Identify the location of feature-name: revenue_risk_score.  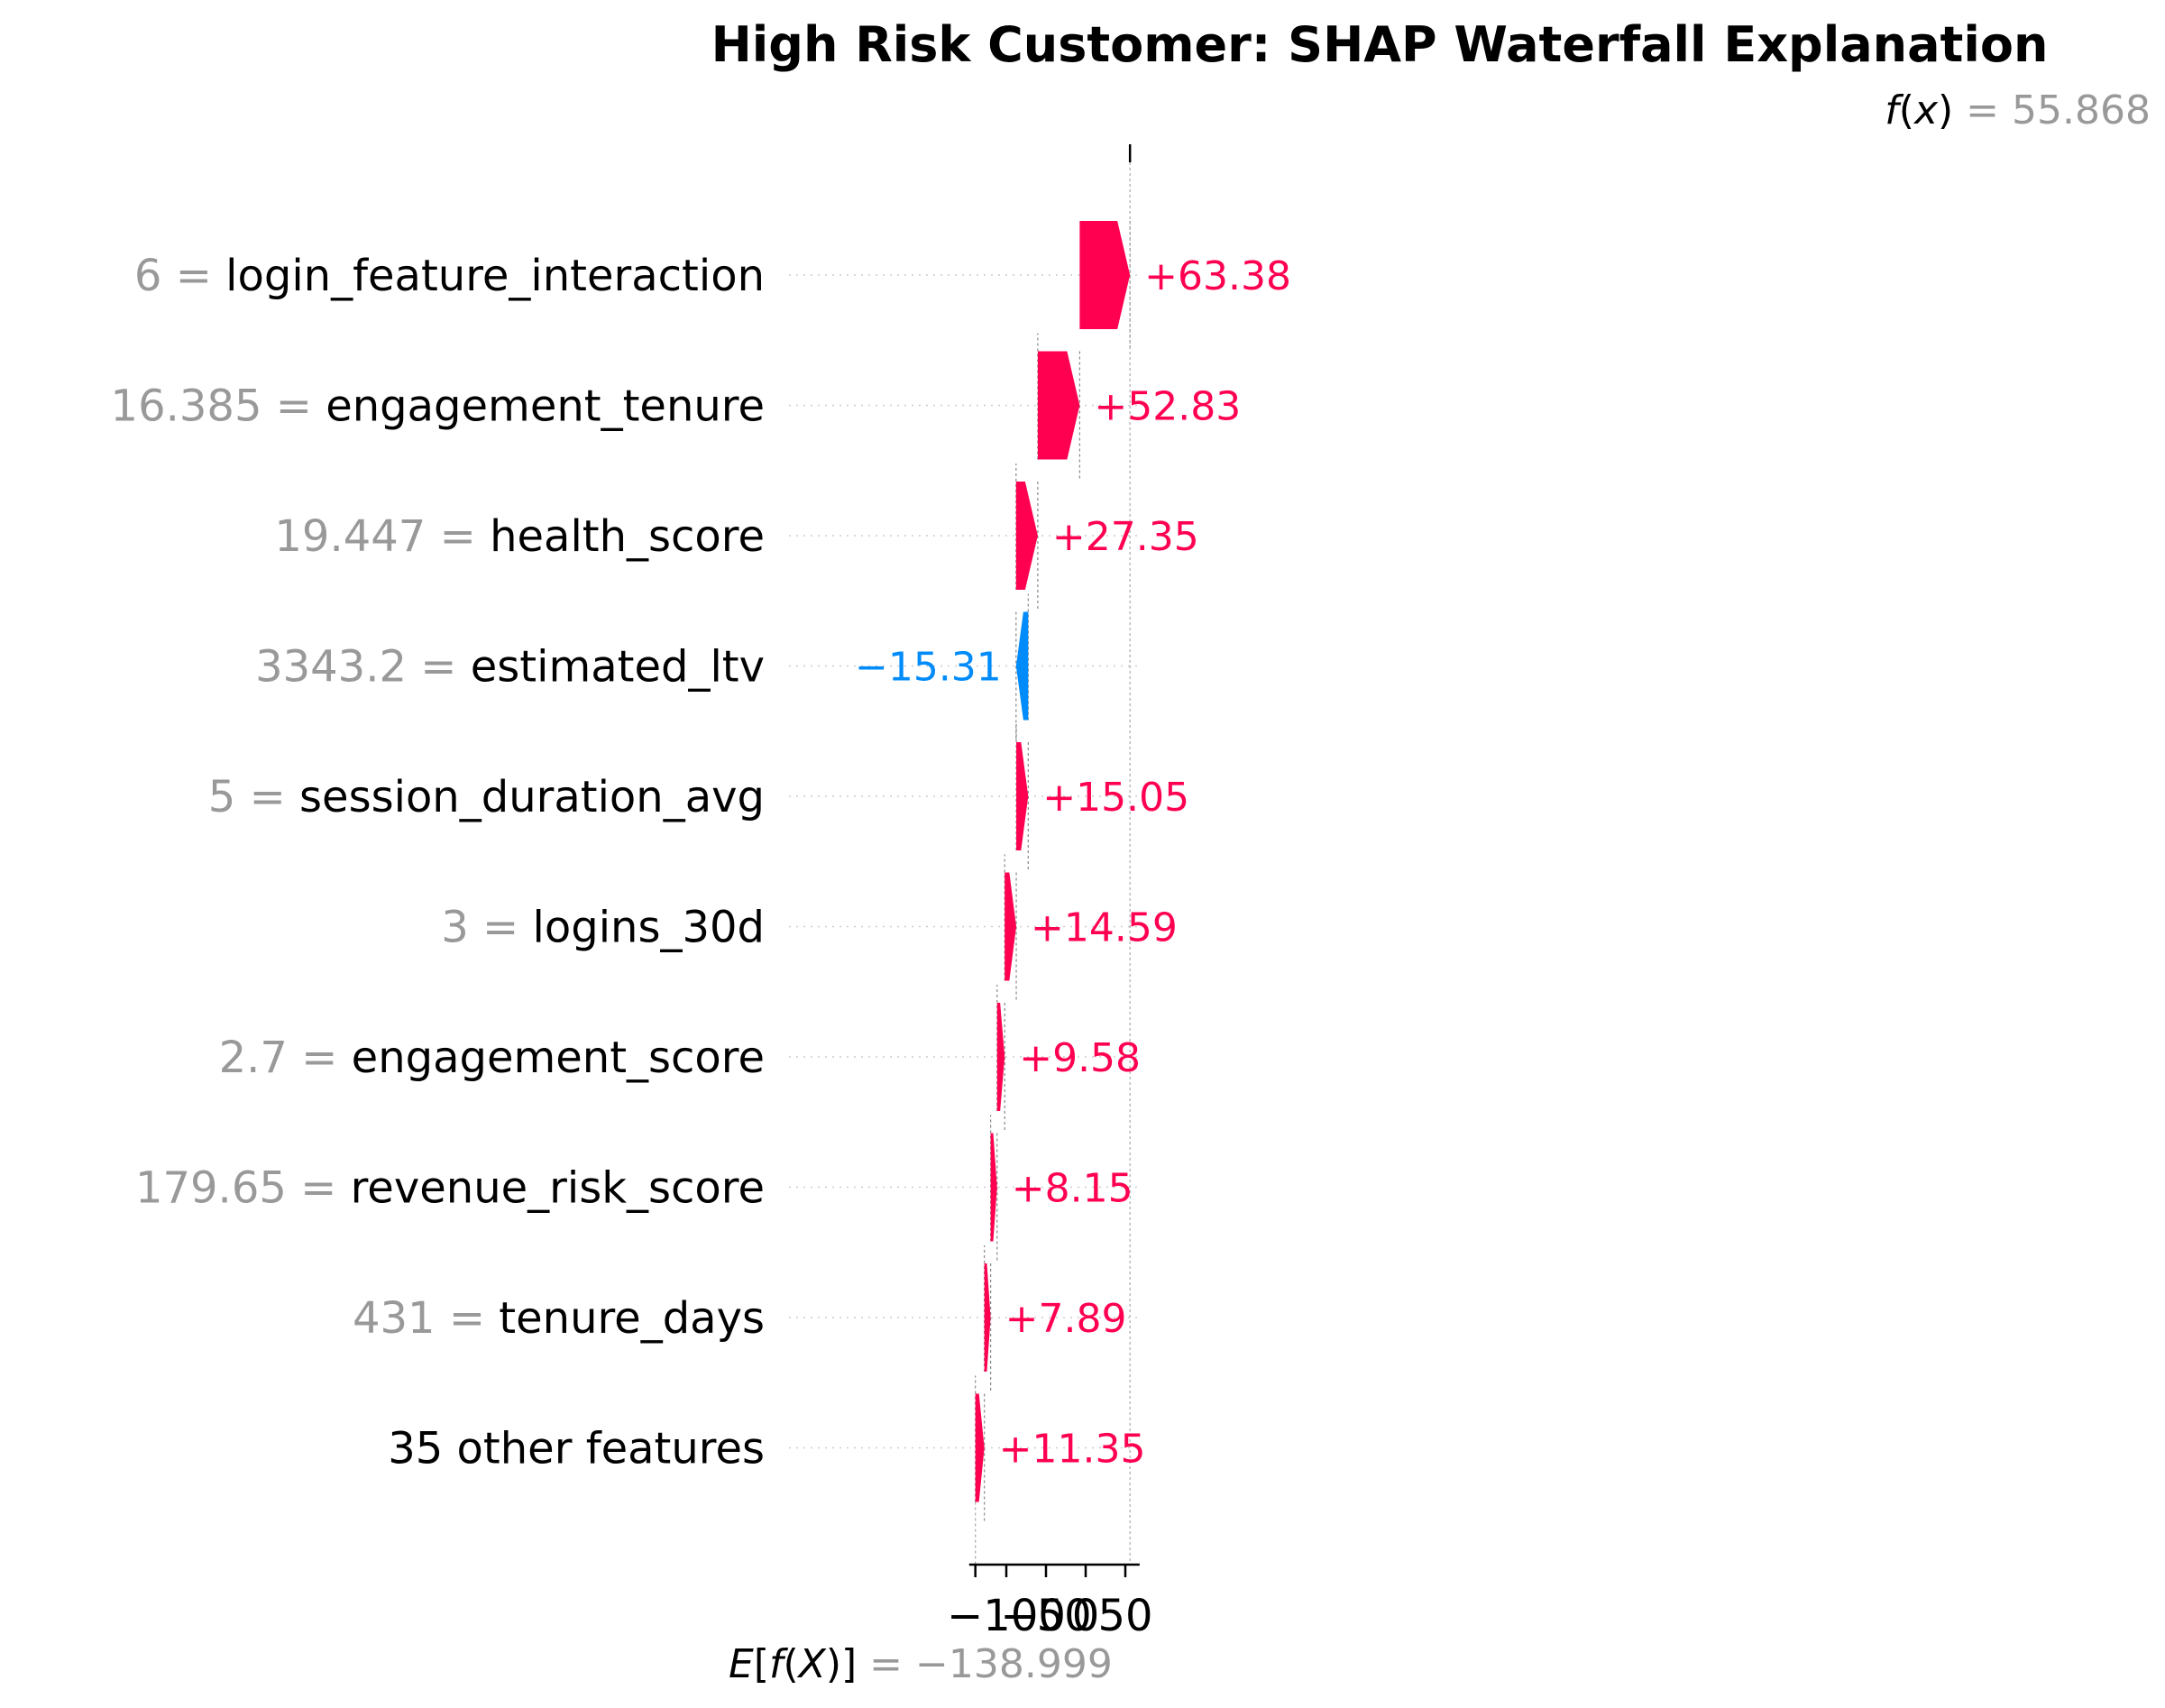
(558, 1189).